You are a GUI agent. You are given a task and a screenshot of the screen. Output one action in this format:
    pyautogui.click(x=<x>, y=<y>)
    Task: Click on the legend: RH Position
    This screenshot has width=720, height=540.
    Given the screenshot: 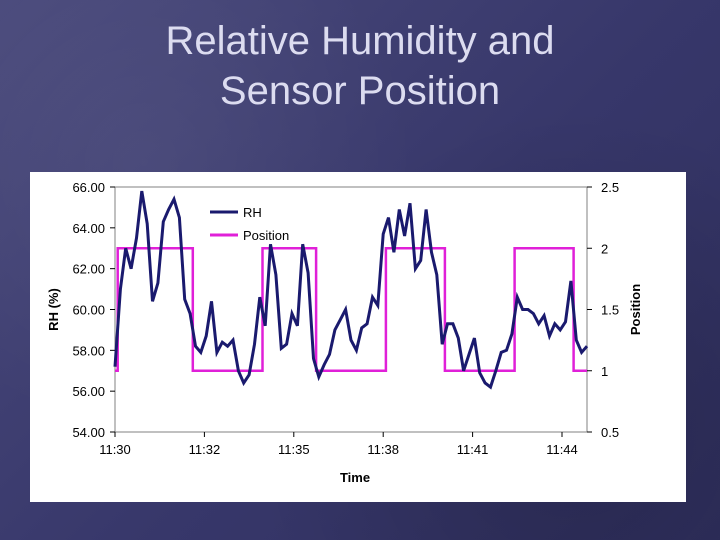 What is the action you would take?
    pyautogui.click(x=249, y=224)
    